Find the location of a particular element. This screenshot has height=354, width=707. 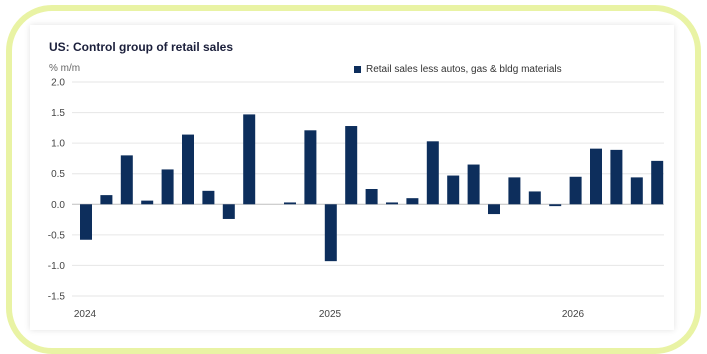

x-tick-label: 2024 is located at coordinates (85, 314).